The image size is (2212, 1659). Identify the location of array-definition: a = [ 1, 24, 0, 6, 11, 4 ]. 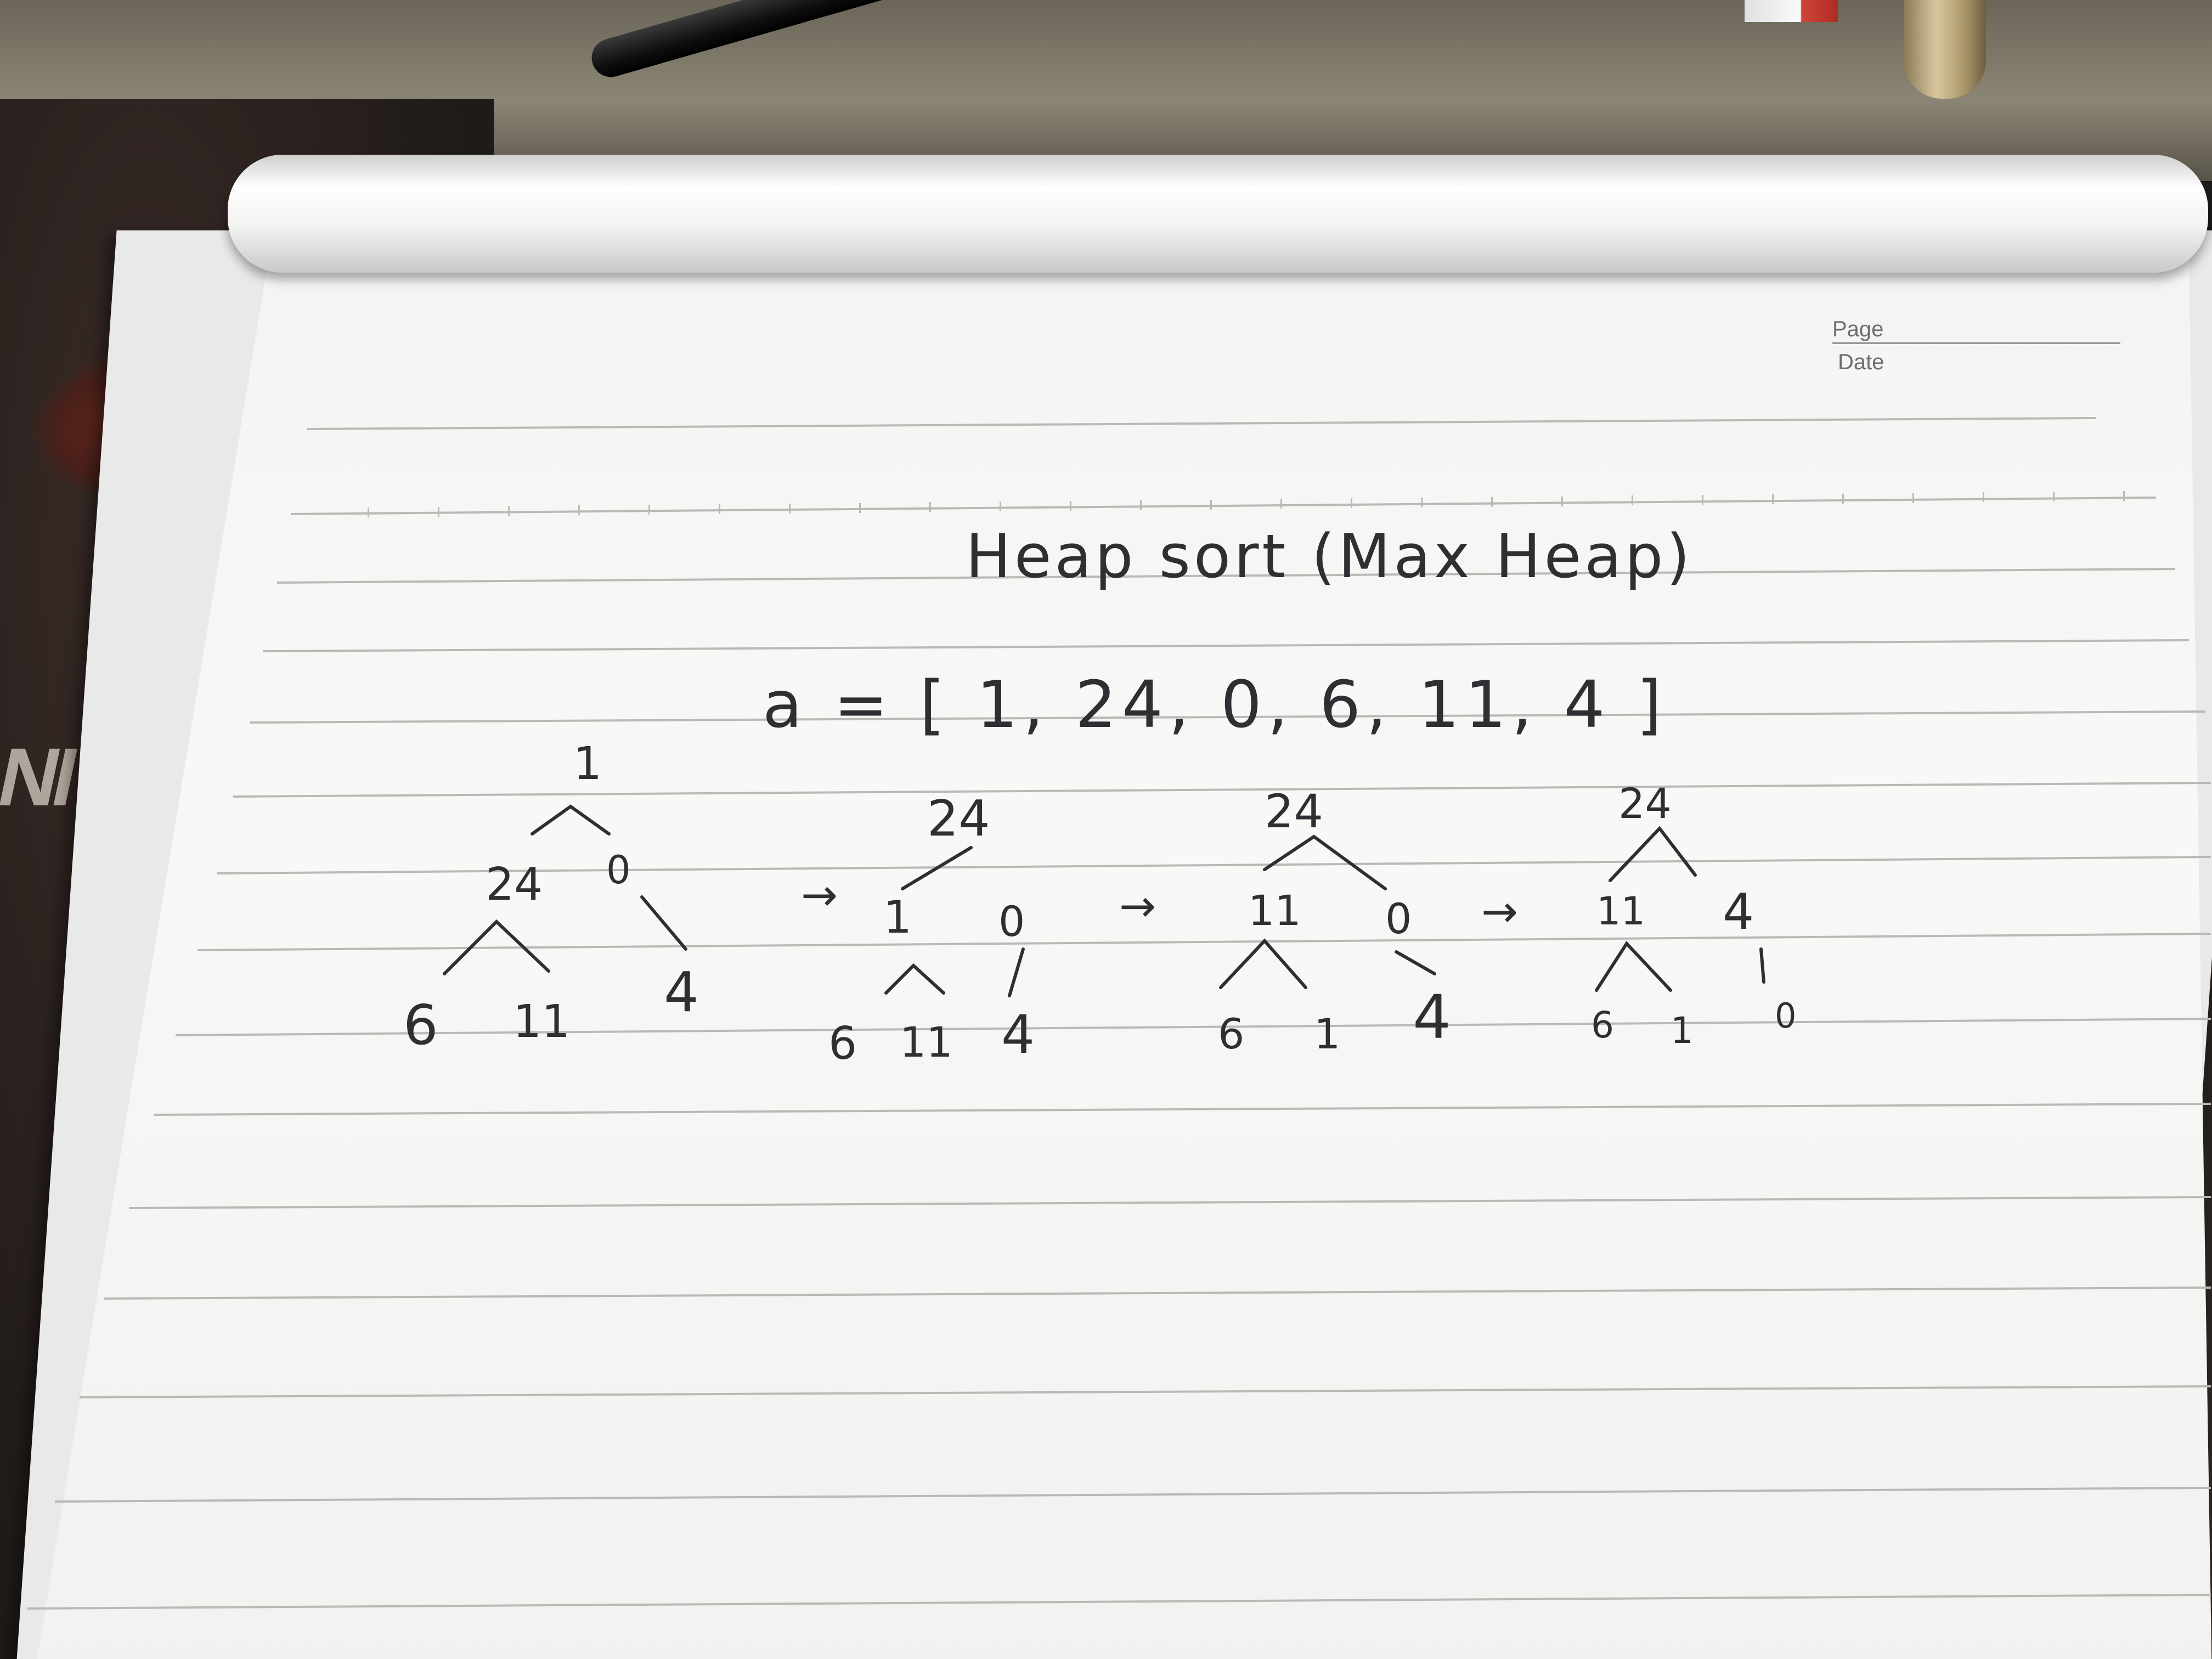
(1215, 704).